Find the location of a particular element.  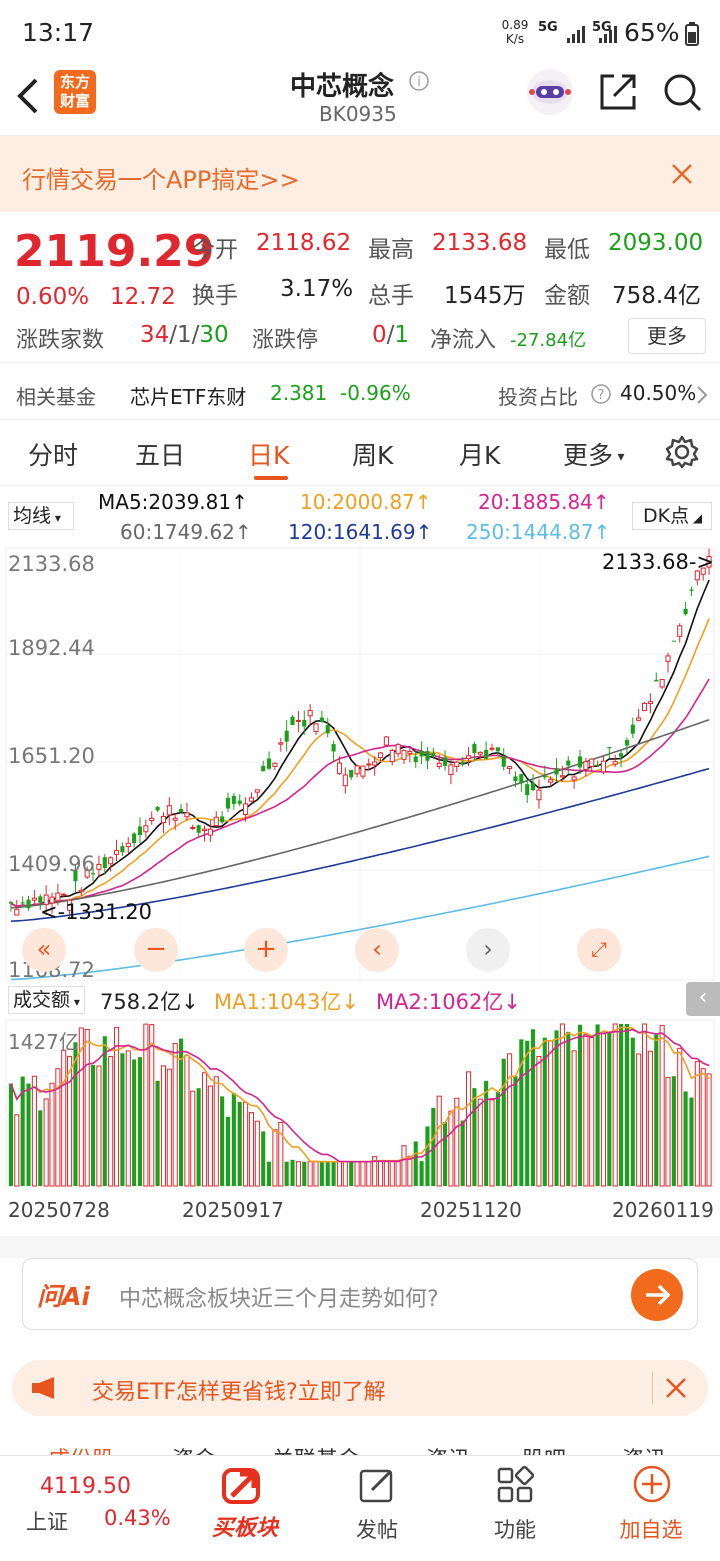

y-label-3: 1651.20 is located at coordinates (51, 756).